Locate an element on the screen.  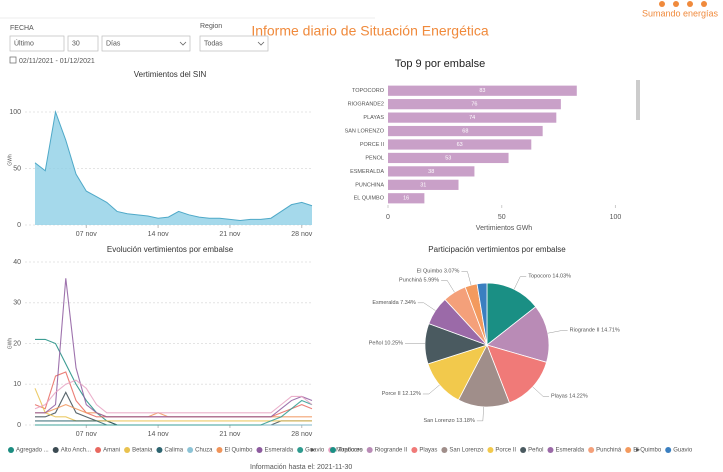
bar-value-label: 68 is located at coordinates (465, 132).